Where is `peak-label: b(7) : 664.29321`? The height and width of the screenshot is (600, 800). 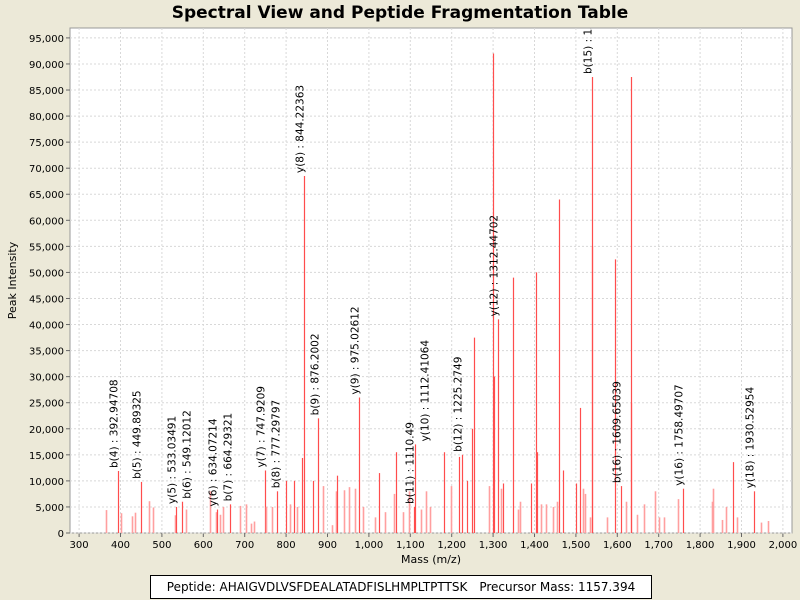 peak-label: b(7) : 664.29321 is located at coordinates (229, 457).